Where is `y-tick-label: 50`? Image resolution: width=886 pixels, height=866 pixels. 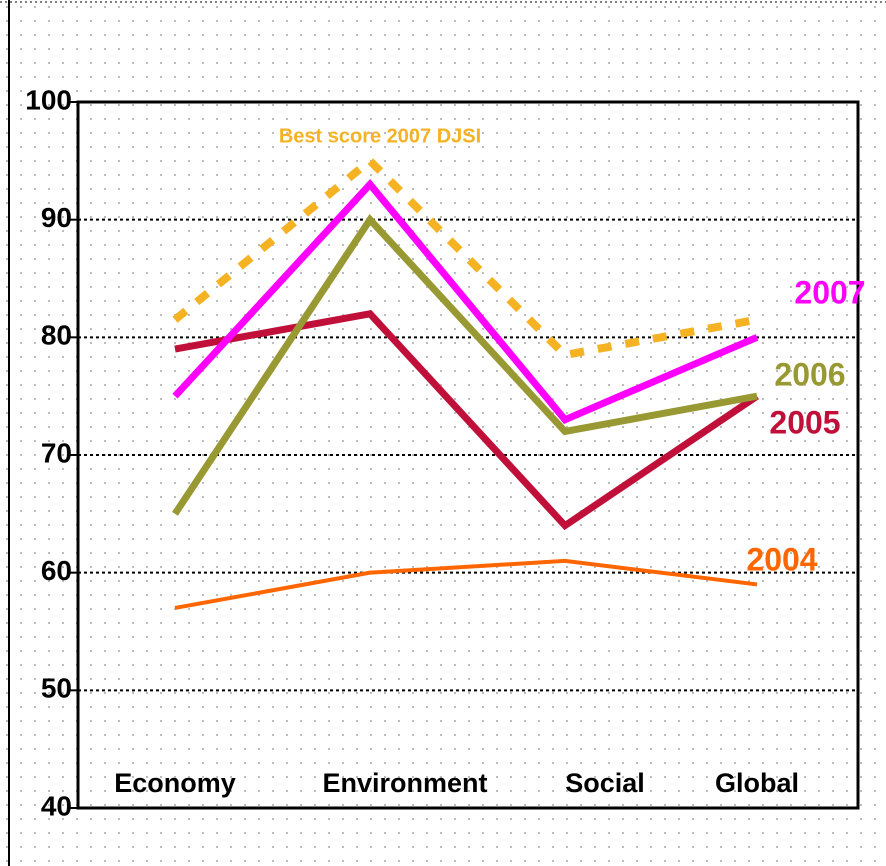 y-tick-label: 50 is located at coordinates (56, 688).